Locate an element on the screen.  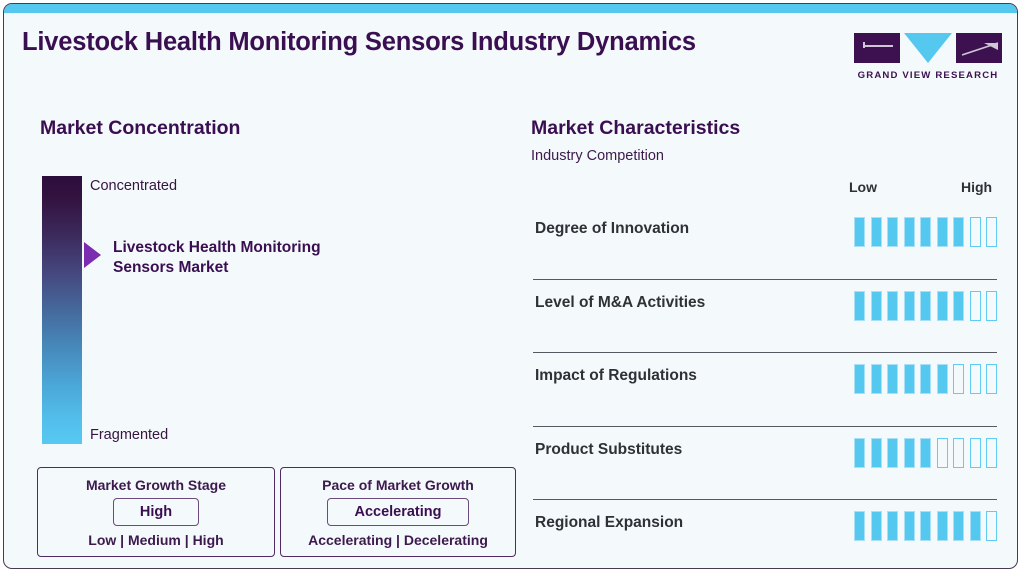
logo-triangle-icon is located at coordinates (928, 48).